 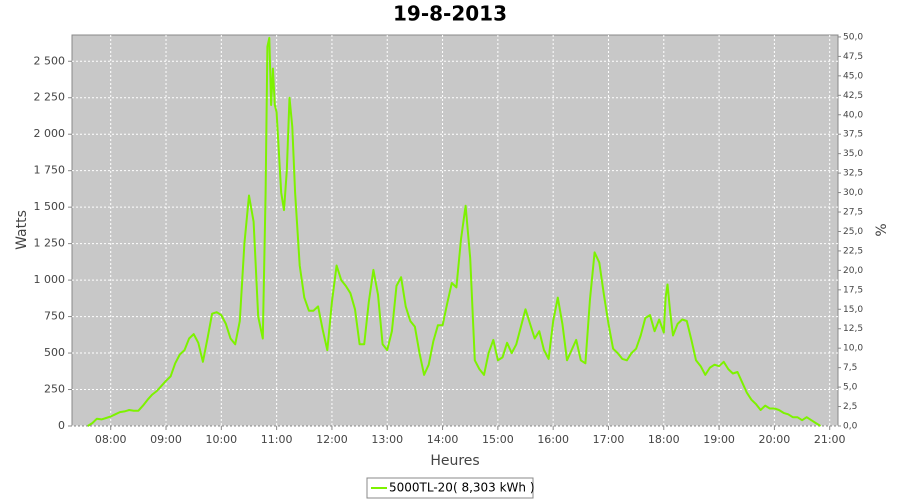 I want to click on x-tick-label: 17:00, so click(x=609, y=439).